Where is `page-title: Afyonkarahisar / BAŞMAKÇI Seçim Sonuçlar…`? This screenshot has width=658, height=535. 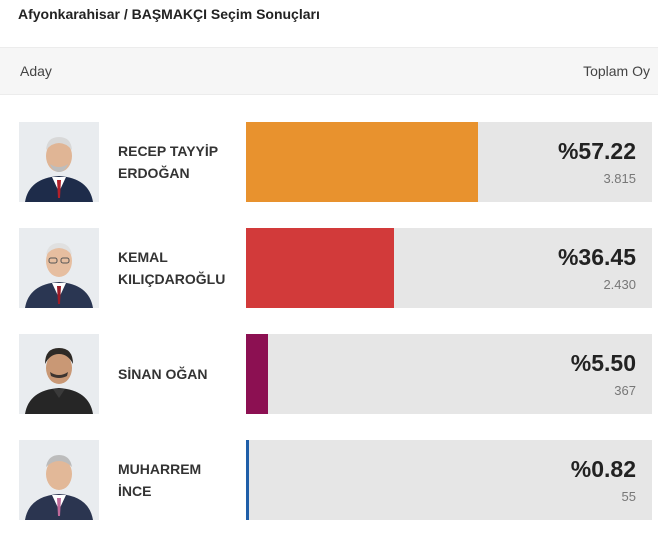 page-title: Afyonkarahisar / BAŞMAKÇI Seçim Sonuçlar… is located at coordinates (169, 14).